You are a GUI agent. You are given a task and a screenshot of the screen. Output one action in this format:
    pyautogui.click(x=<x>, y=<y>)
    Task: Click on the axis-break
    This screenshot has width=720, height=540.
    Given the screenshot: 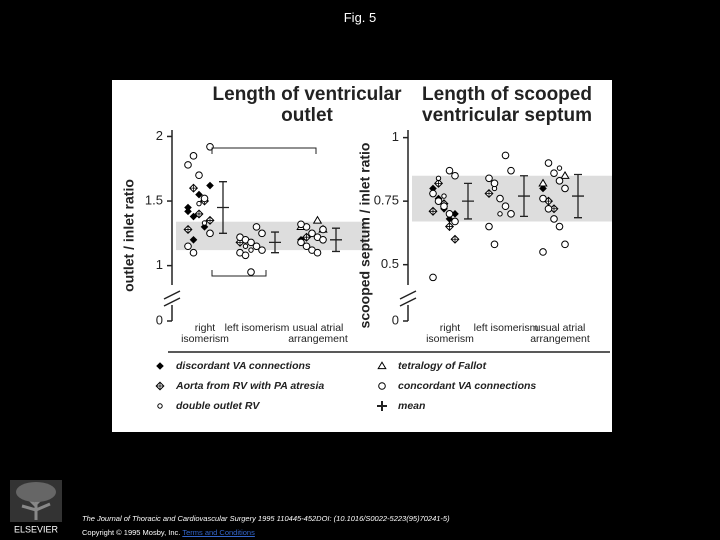 What is the action you would take?
    pyautogui.click(x=408, y=298)
    